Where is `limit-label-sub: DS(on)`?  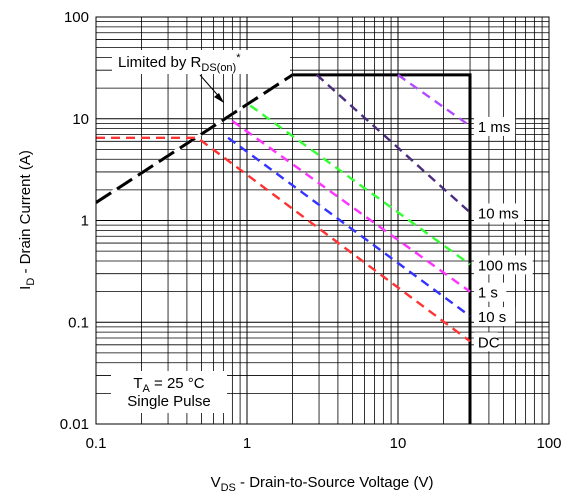
limit-label-sub: DS(on) is located at coordinates (218, 68).